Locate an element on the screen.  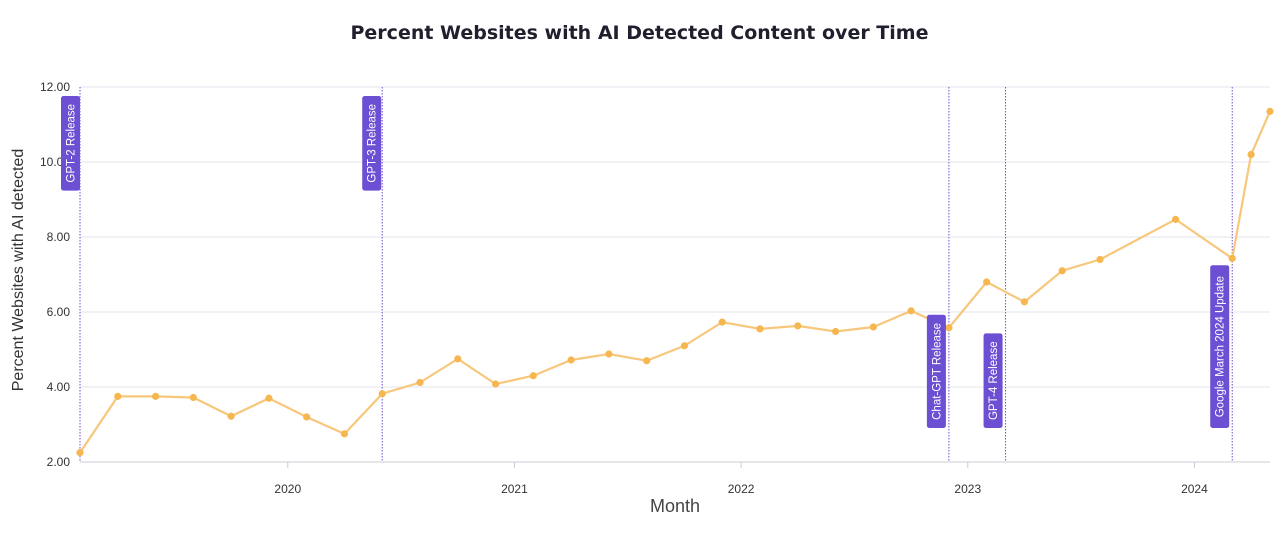
annotation-label: GPT-4 Release is located at coordinates (994, 380).